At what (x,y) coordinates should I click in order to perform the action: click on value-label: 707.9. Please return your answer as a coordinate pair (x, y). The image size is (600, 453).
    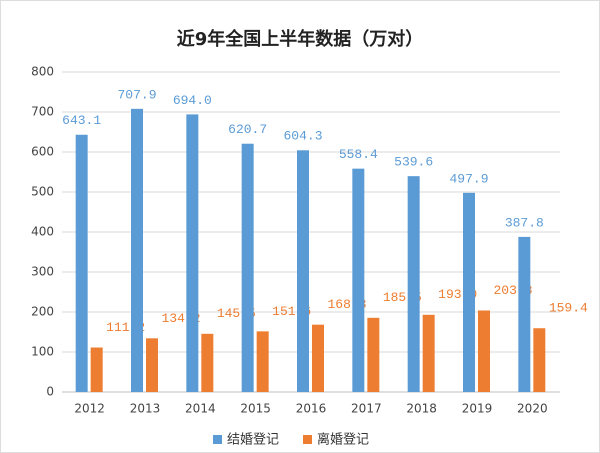
    Looking at the image, I should click on (136, 94).